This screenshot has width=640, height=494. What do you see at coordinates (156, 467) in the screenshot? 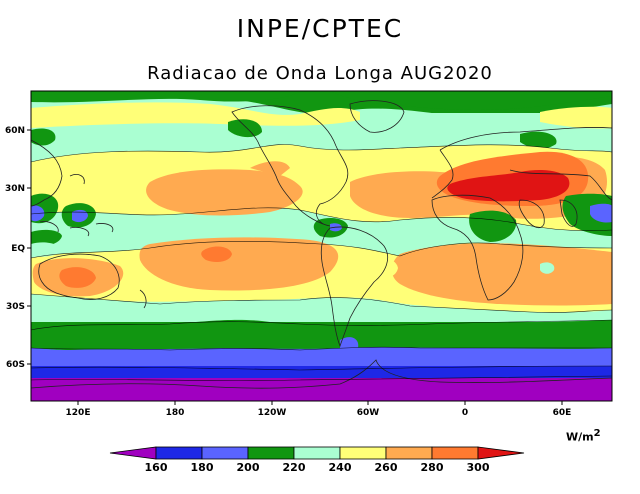
I see `colorbar-level-label: 160` at bounding box center [156, 467].